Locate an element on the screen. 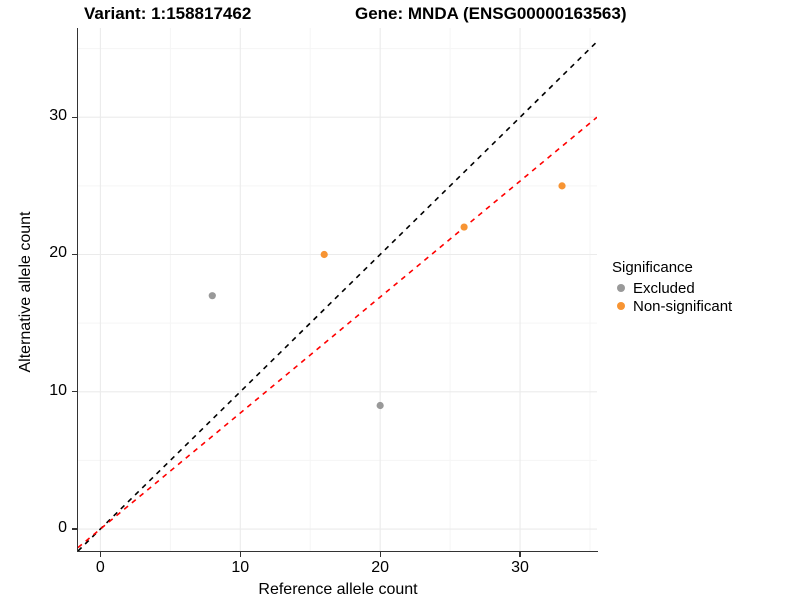 Image resolution: width=800 pixels, height=600 pixels. y-axis-line is located at coordinates (78, 290).